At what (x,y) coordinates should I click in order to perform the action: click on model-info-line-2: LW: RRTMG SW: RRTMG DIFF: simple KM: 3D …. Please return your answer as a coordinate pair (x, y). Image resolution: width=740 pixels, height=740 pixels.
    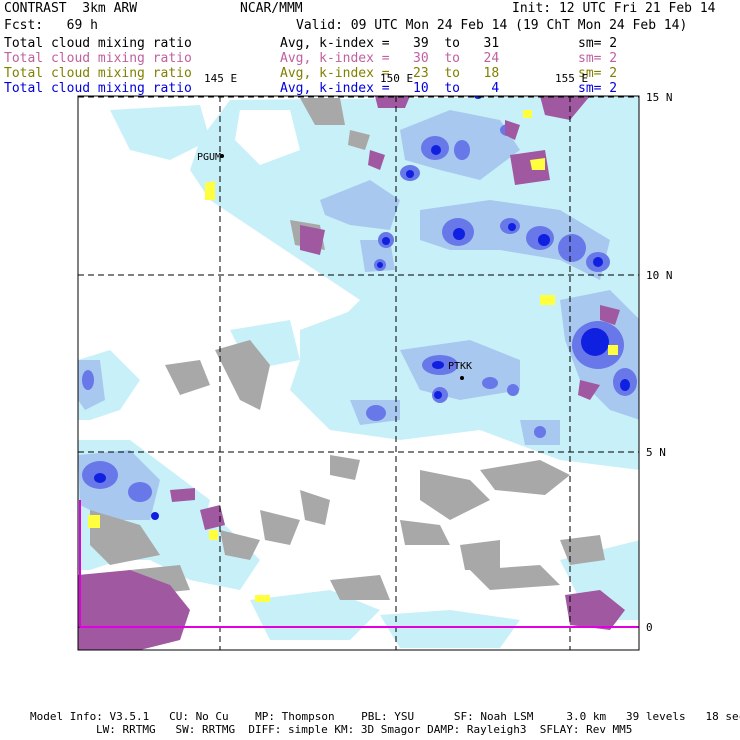
    Looking at the image, I should click on (364, 729).